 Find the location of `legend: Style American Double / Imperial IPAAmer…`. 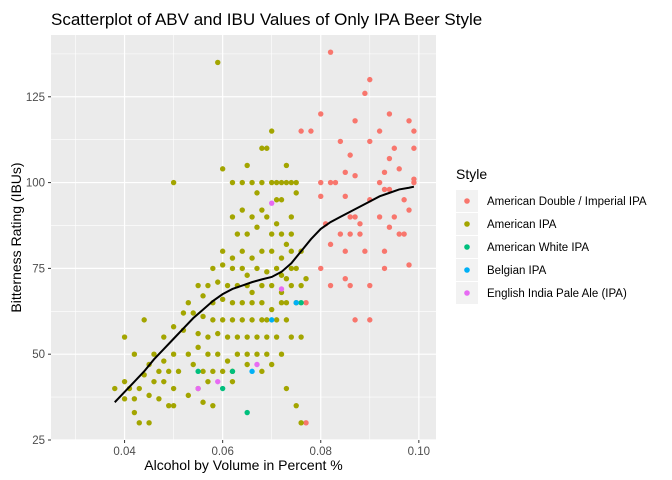

legend: Style American Double / Imperial IPAAmer… is located at coordinates (551, 235).